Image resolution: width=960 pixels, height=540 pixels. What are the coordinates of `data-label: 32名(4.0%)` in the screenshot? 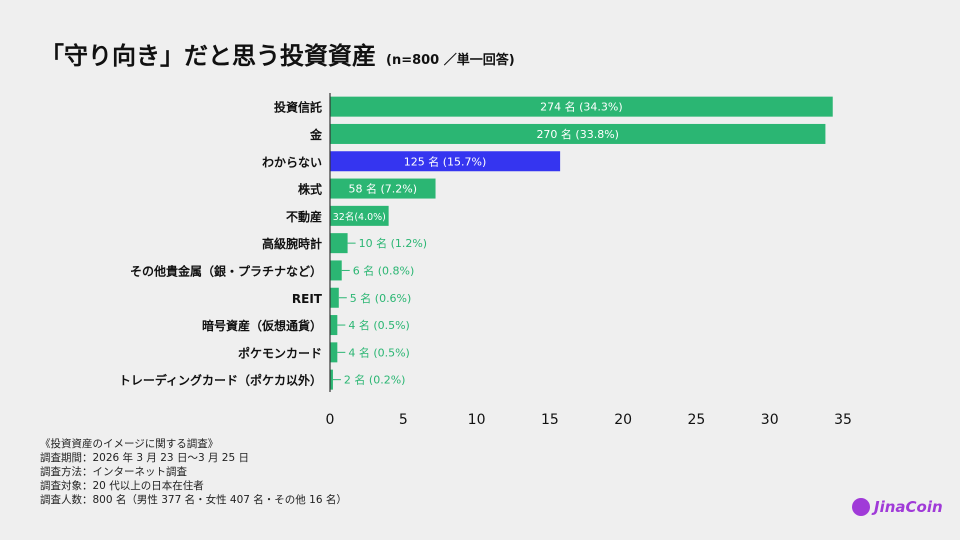 It's located at (359, 217).